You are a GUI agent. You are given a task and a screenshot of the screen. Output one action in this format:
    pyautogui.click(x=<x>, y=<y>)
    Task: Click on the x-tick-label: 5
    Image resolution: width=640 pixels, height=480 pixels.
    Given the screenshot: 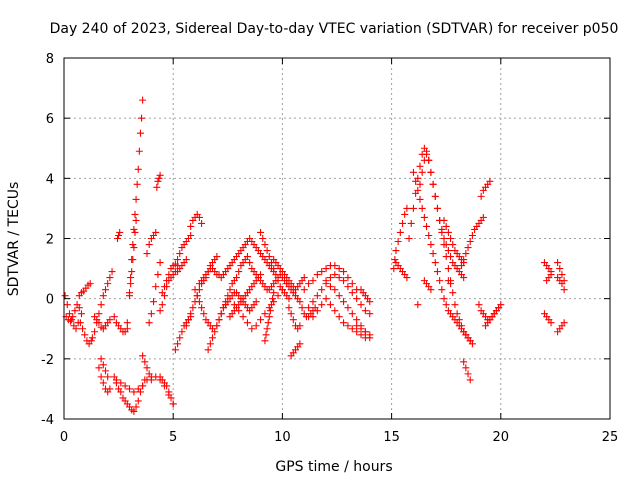 What is the action you would take?
    pyautogui.click(x=173, y=437)
    